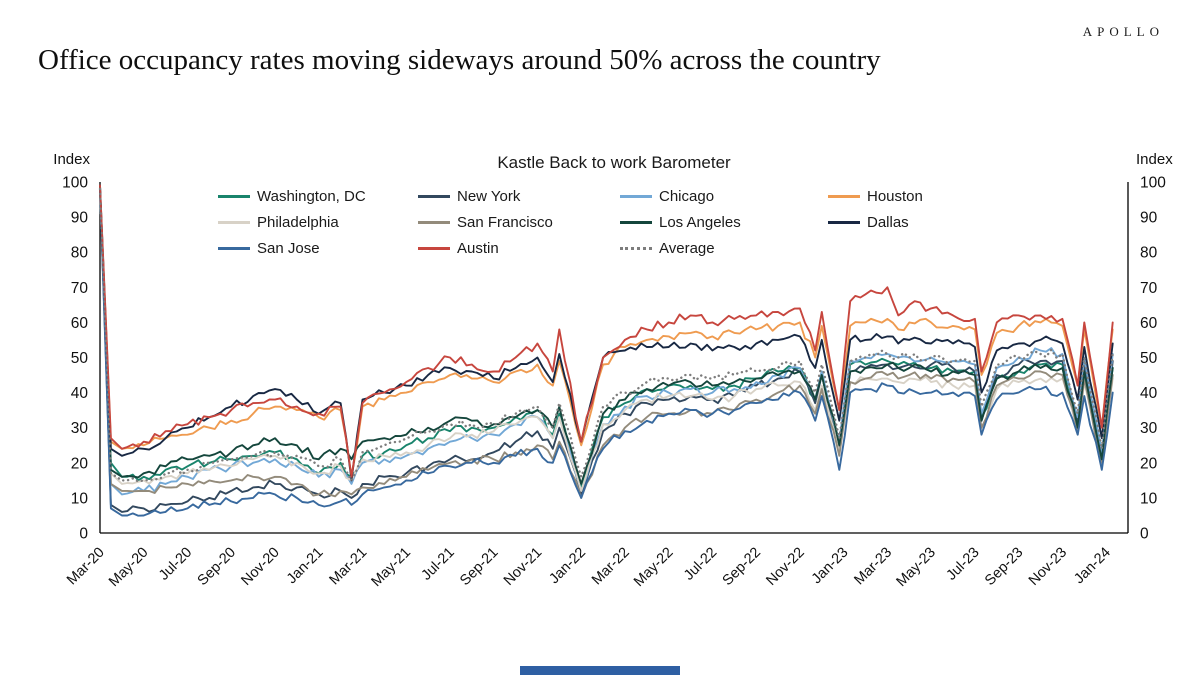  Describe the element at coordinates (1149, 428) in the screenshot. I see `y-tick-label-right: 30` at that location.